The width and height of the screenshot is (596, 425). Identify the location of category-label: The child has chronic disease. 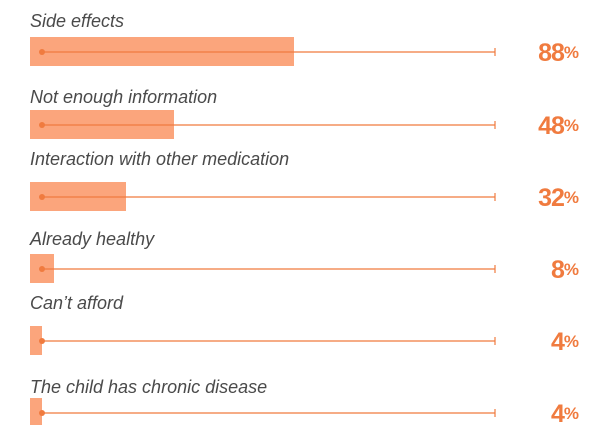
(148, 387).